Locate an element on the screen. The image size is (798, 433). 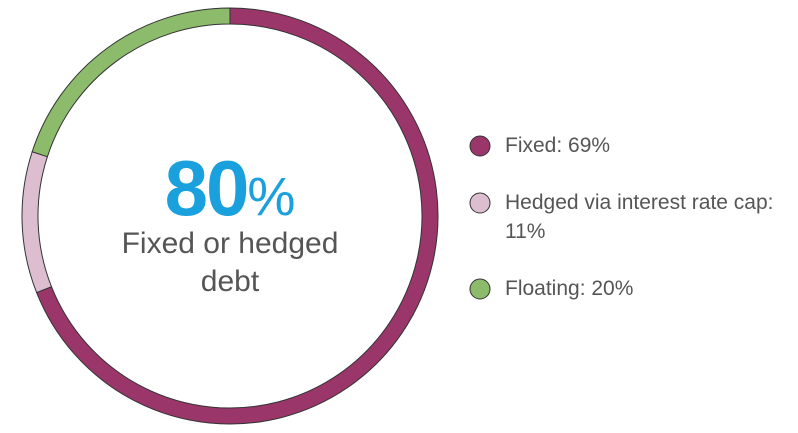
center-value: 80% is located at coordinates (230, 192).